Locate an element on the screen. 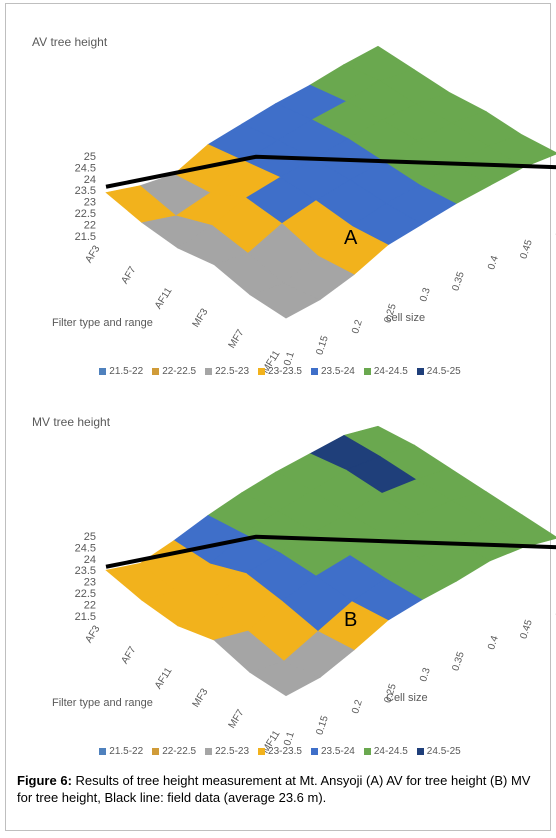 This screenshot has height=838, width=556. chart-title: MV tree height is located at coordinates (71, 422).